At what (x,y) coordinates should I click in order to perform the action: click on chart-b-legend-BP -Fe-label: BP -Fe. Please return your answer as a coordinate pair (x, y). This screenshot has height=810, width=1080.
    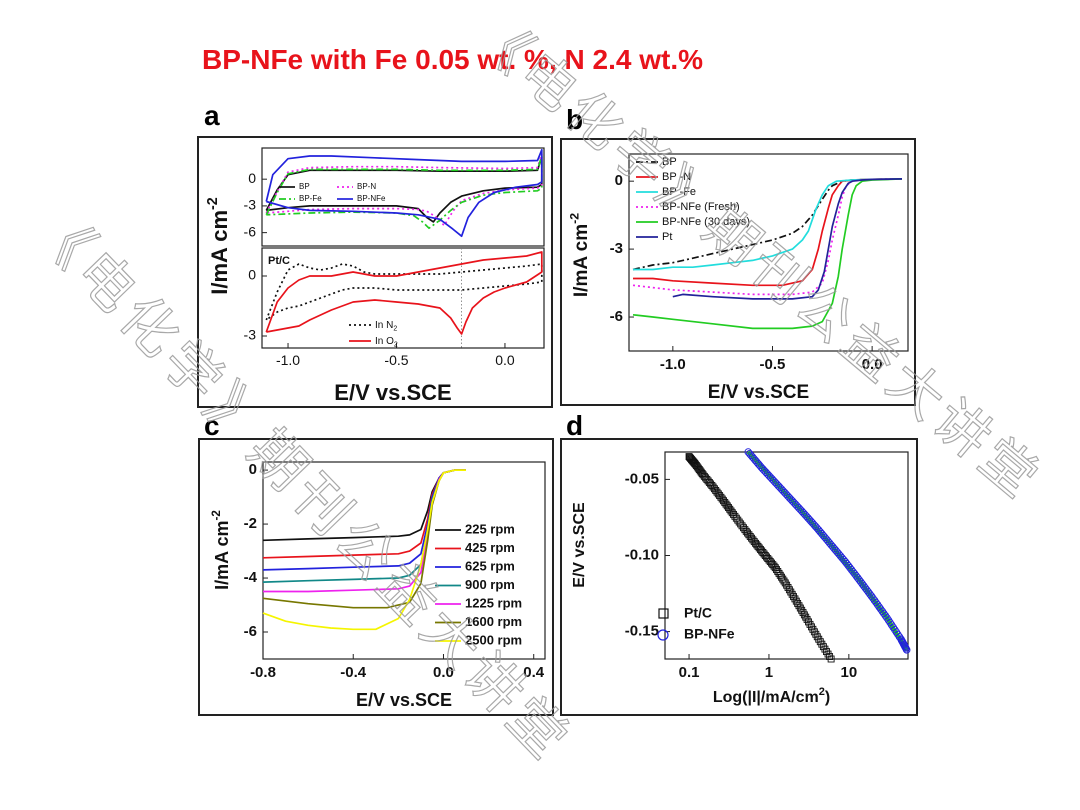
    Looking at the image, I should click on (679, 192).